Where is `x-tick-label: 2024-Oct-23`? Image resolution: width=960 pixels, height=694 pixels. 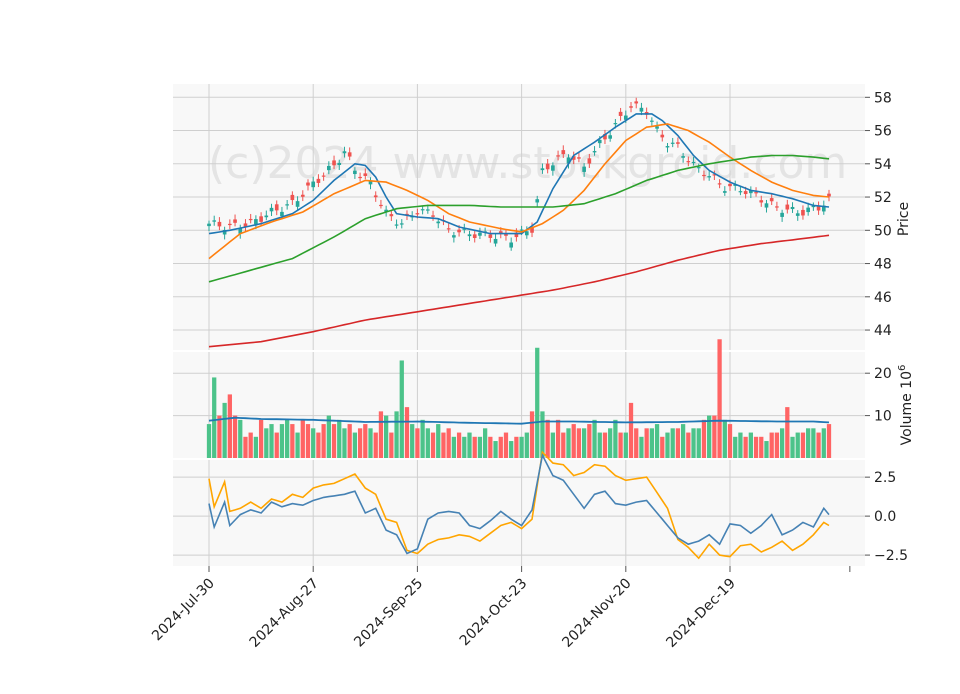 x-tick-label: 2024-Oct-23 is located at coordinates (494, 613).